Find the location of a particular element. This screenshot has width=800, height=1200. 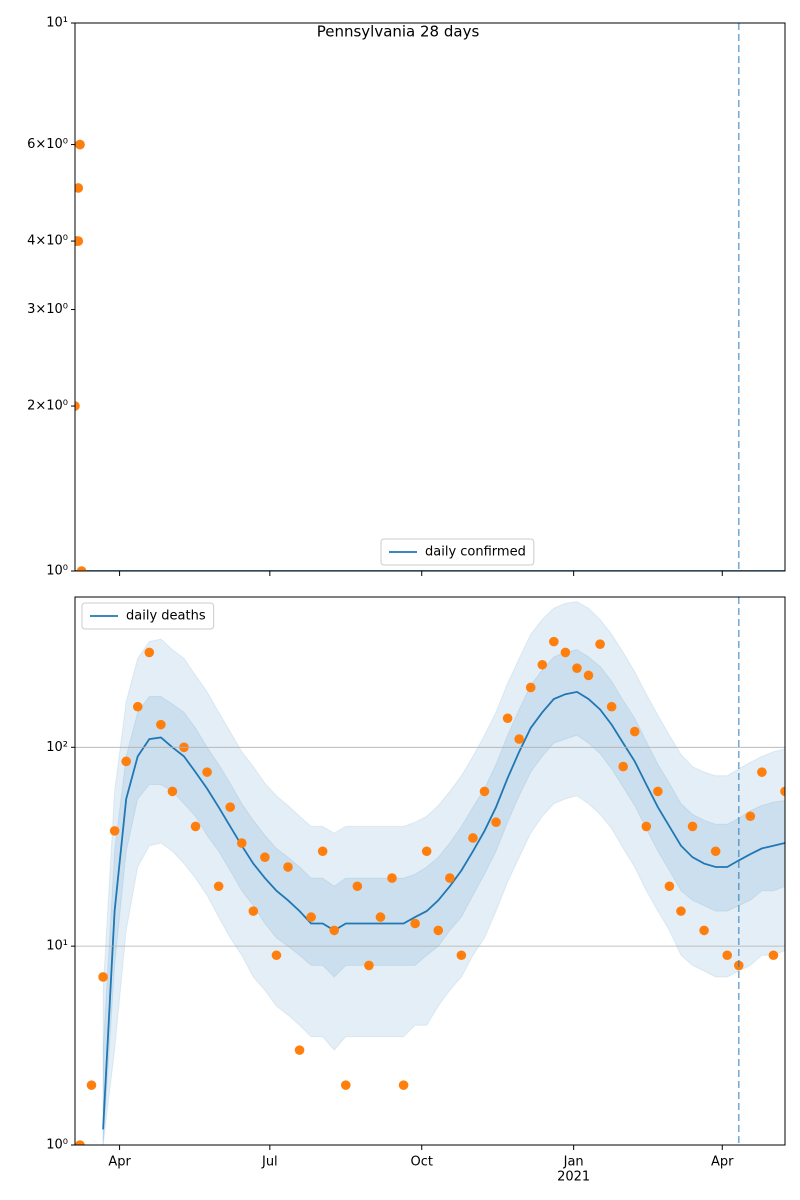

legend: daily deaths is located at coordinates (148, 616).